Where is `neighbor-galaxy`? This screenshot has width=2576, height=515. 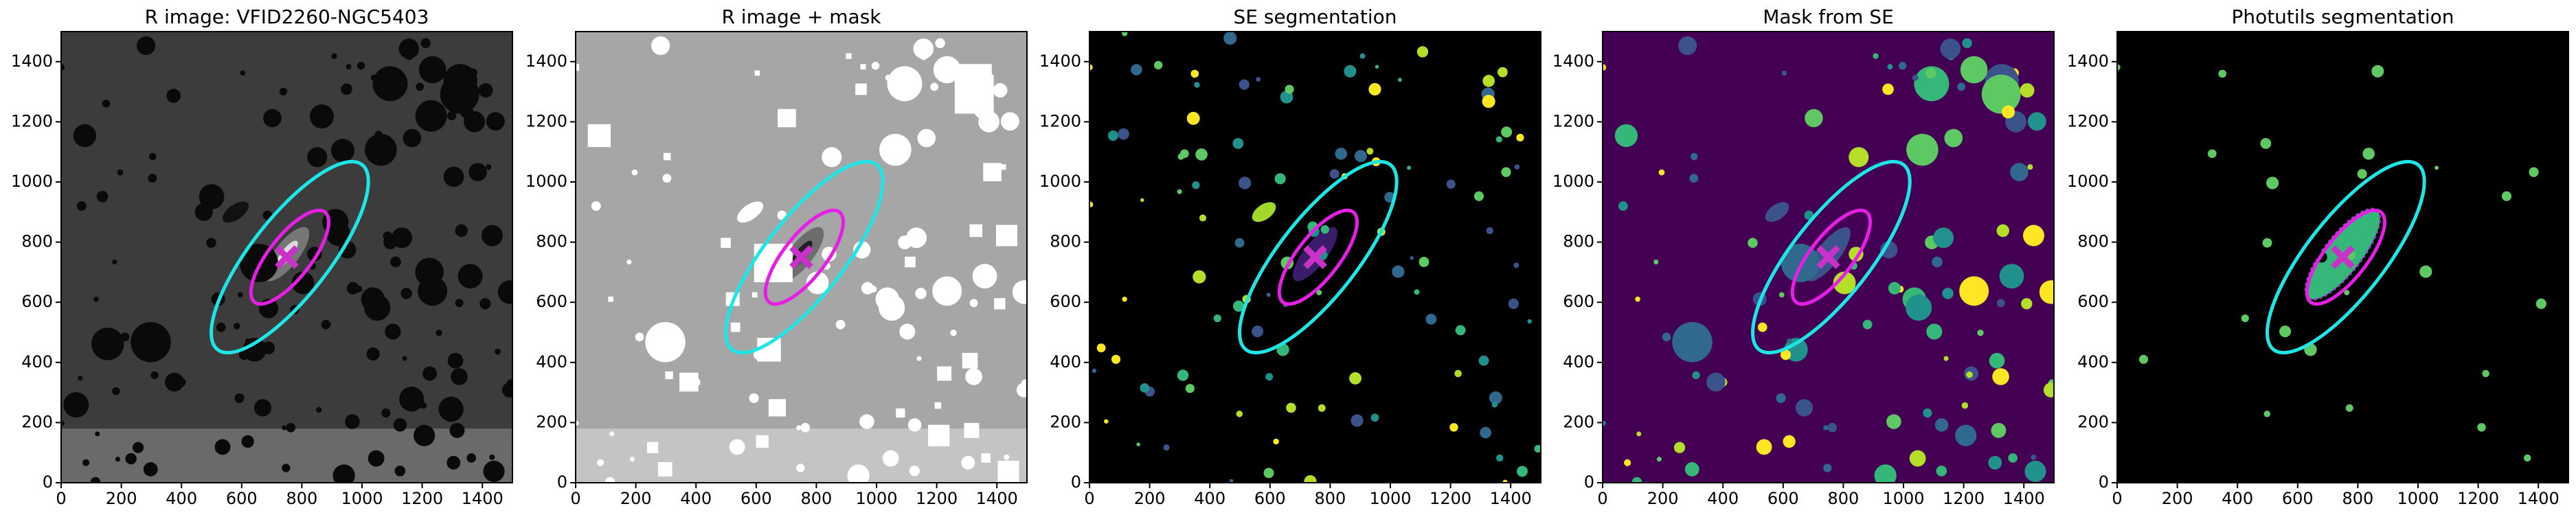
neighbor-galaxy is located at coordinates (750, 212).